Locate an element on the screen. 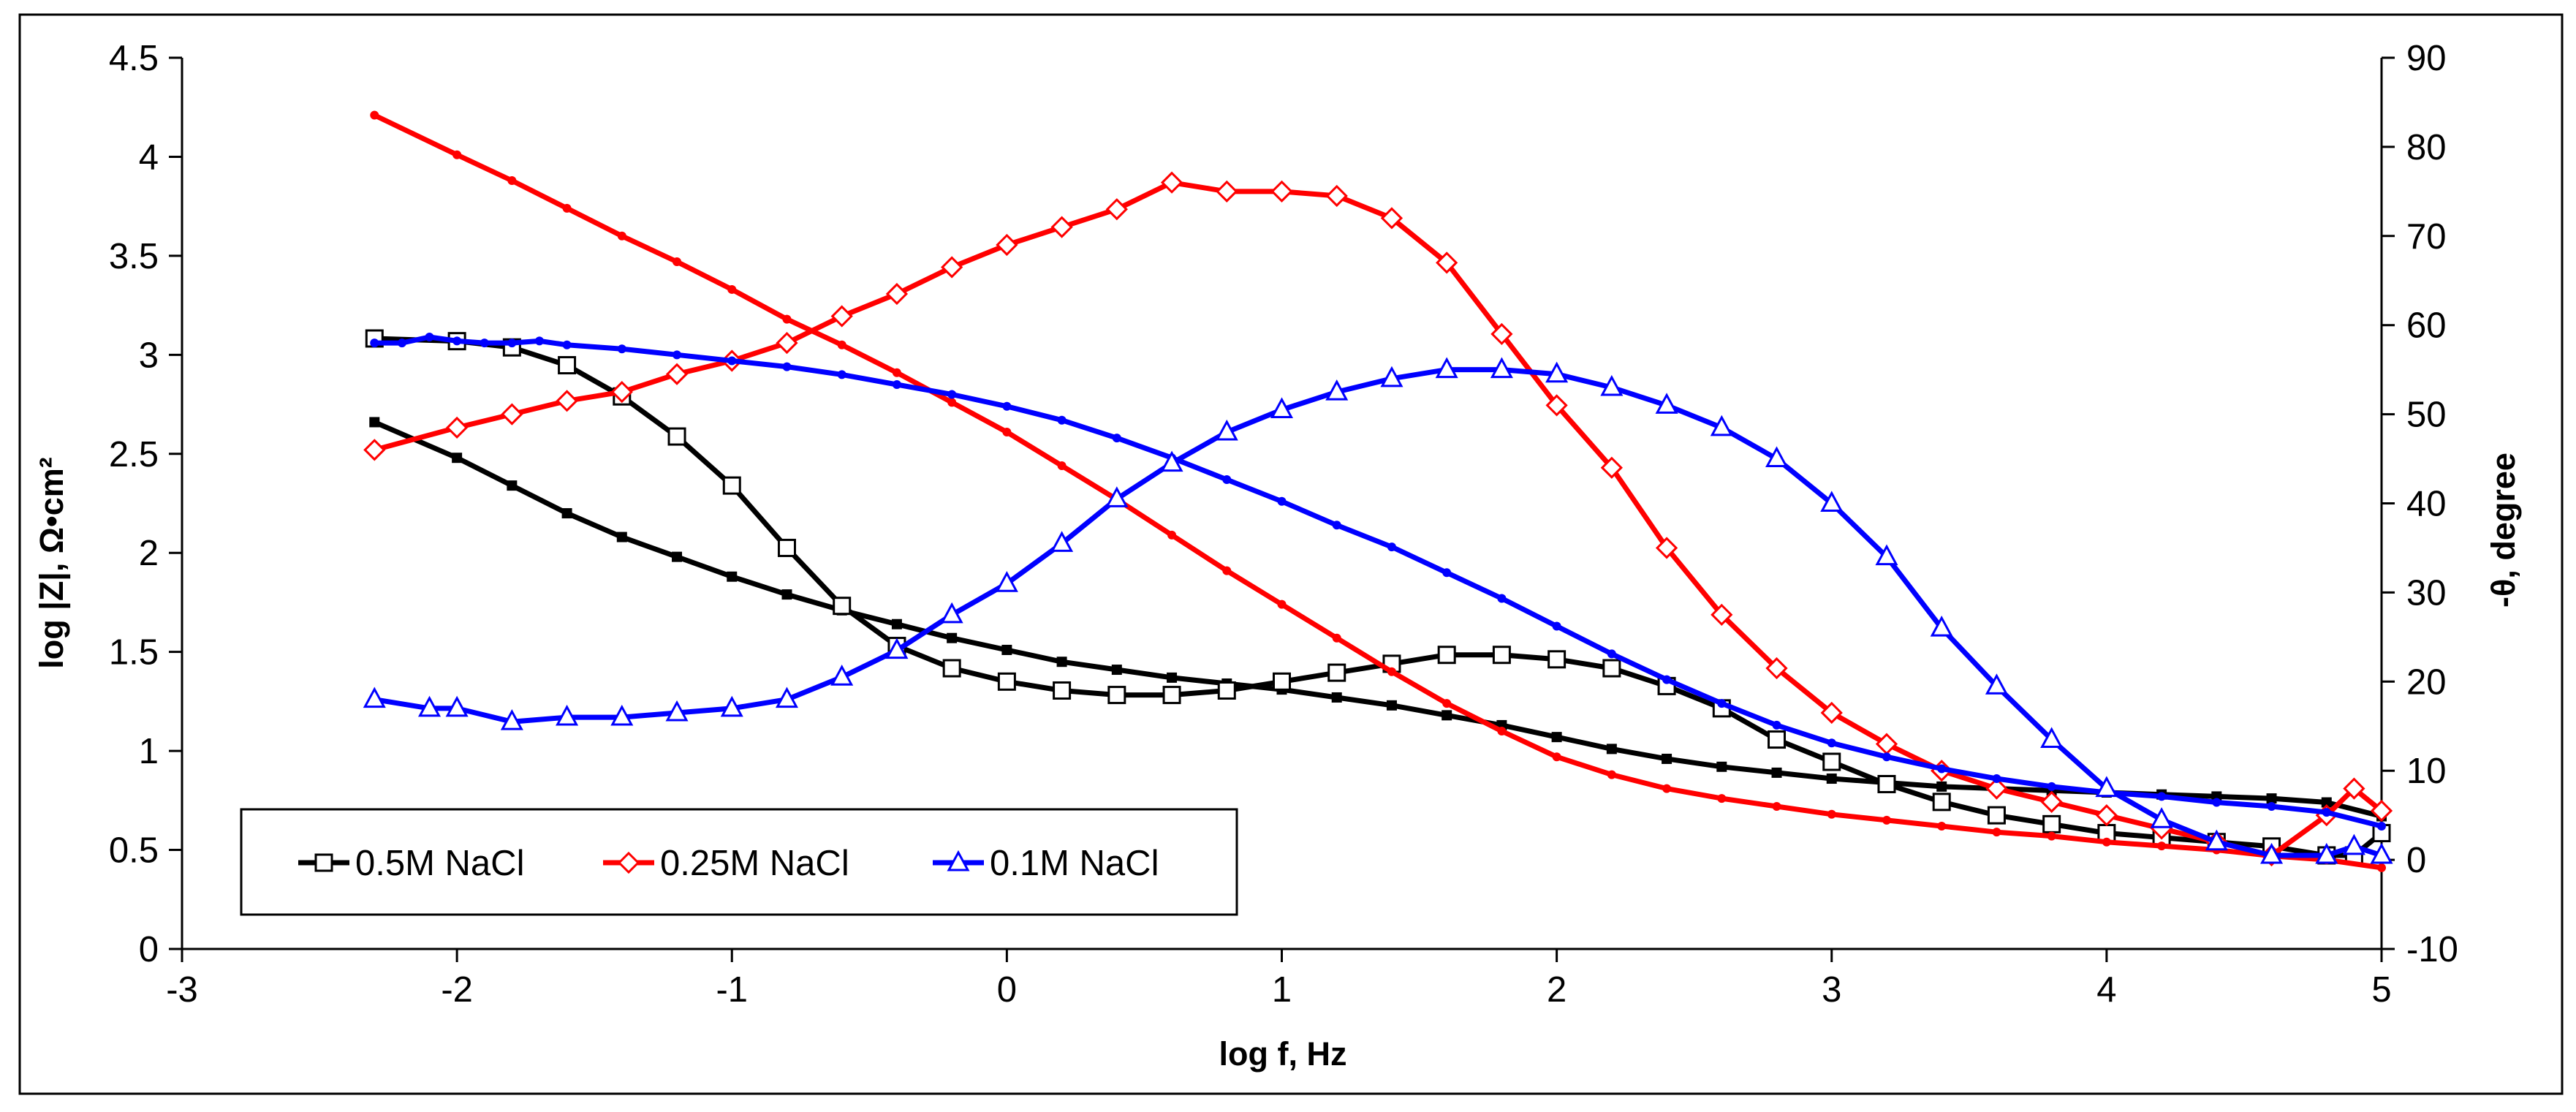 The width and height of the screenshot is (2576, 1112). y-tick-label: 3 is located at coordinates (149, 356).